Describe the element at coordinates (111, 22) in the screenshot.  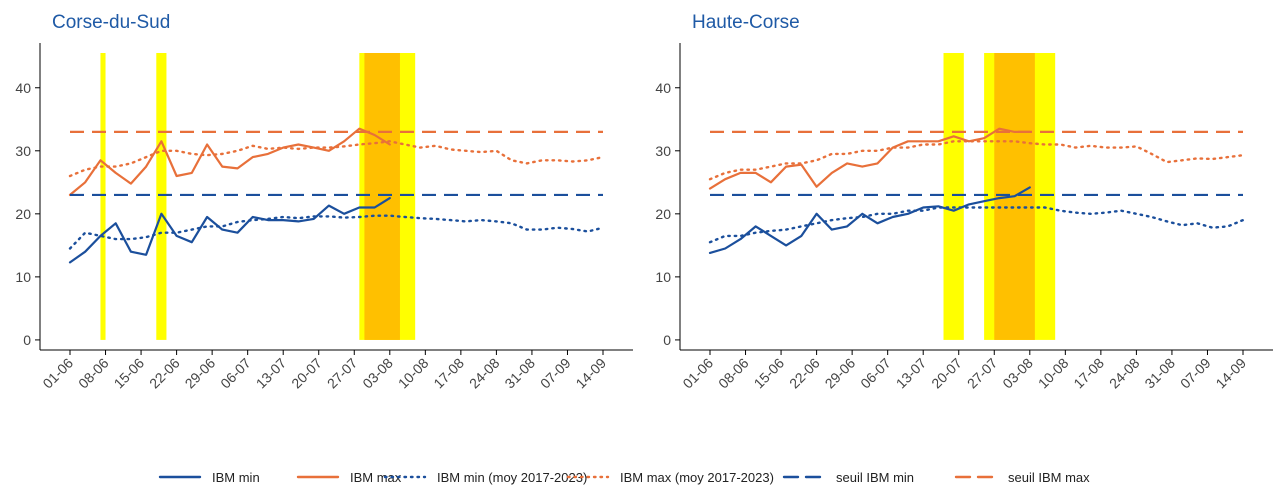
I see `panel-title: Corse-du-Sud` at that location.